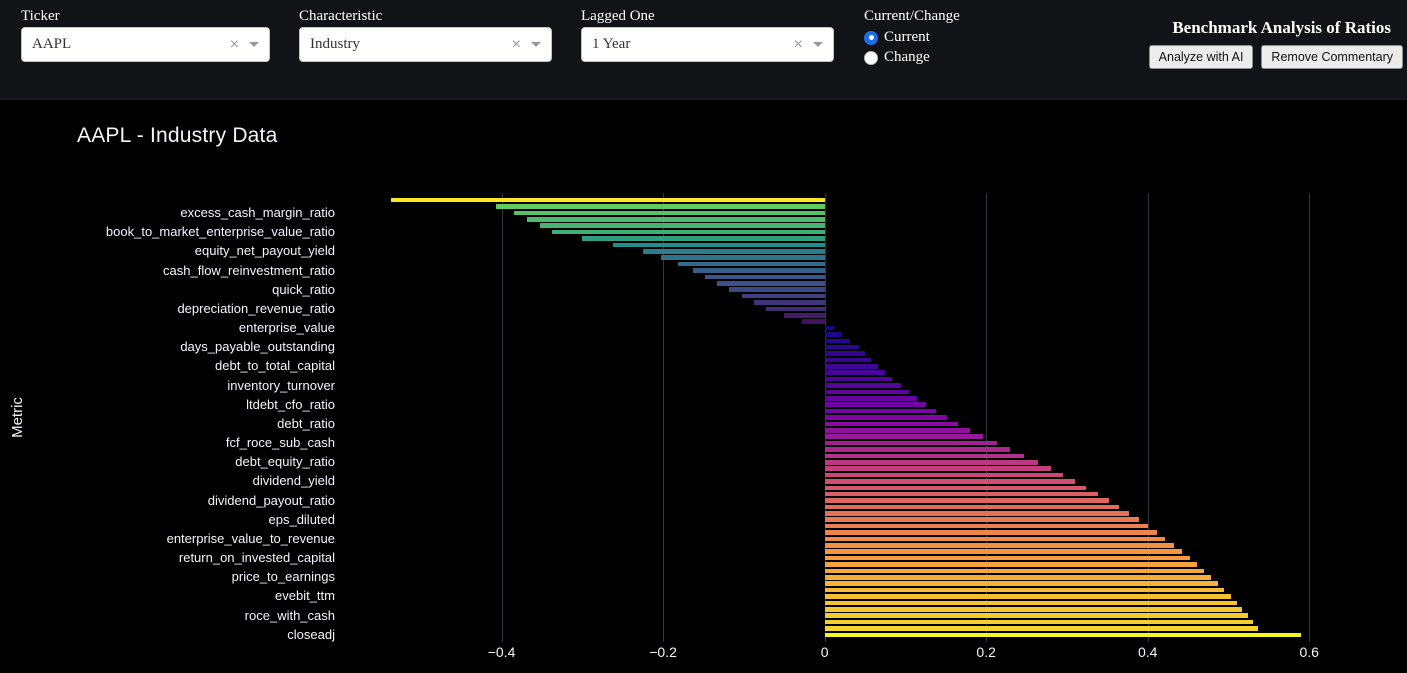  I want to click on y-axis-tick: days_payable_outstanding, so click(257, 347).